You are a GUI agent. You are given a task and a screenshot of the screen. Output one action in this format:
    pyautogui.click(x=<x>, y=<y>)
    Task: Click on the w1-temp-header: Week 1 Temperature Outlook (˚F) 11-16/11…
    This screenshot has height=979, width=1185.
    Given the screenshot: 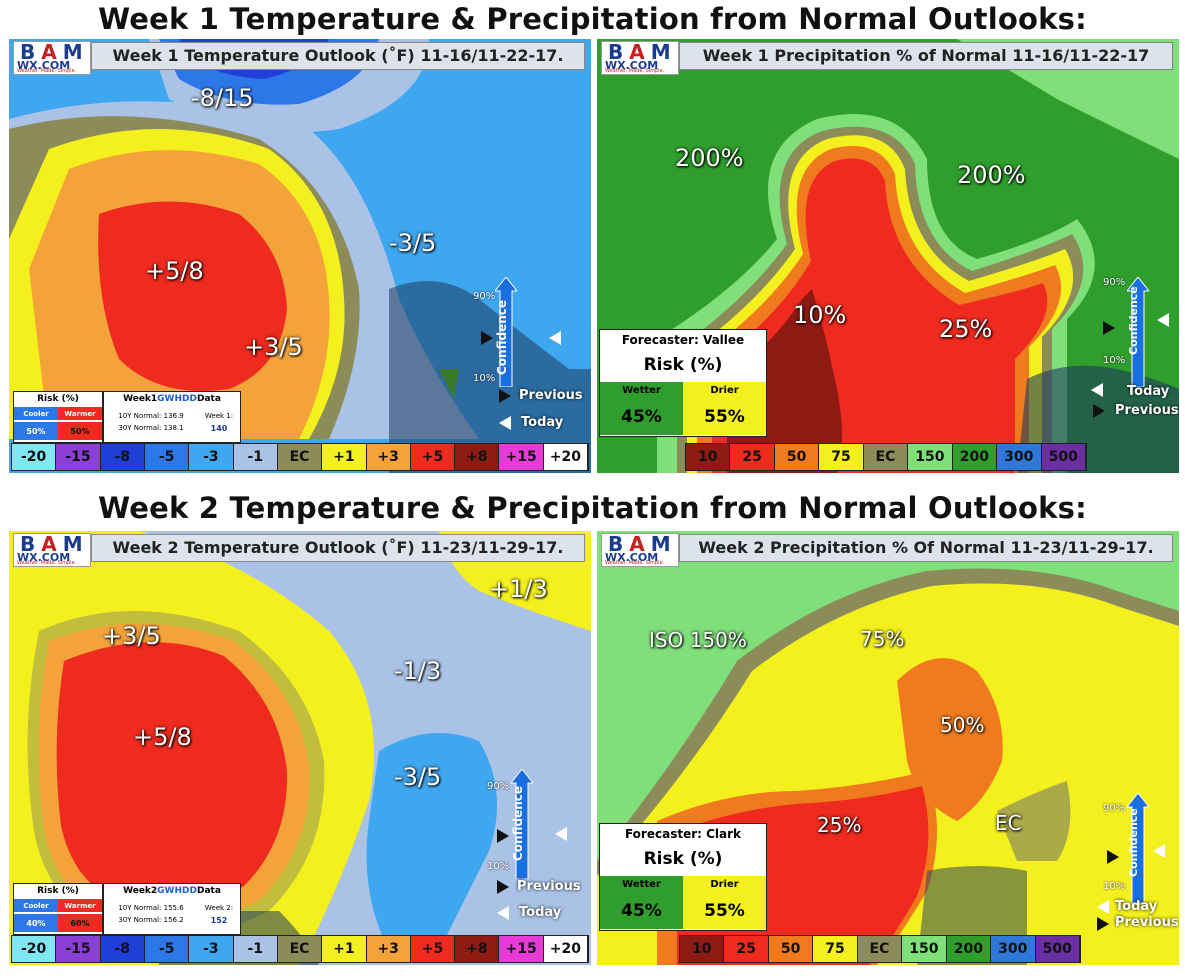 What is the action you would take?
    pyautogui.click(x=338, y=56)
    